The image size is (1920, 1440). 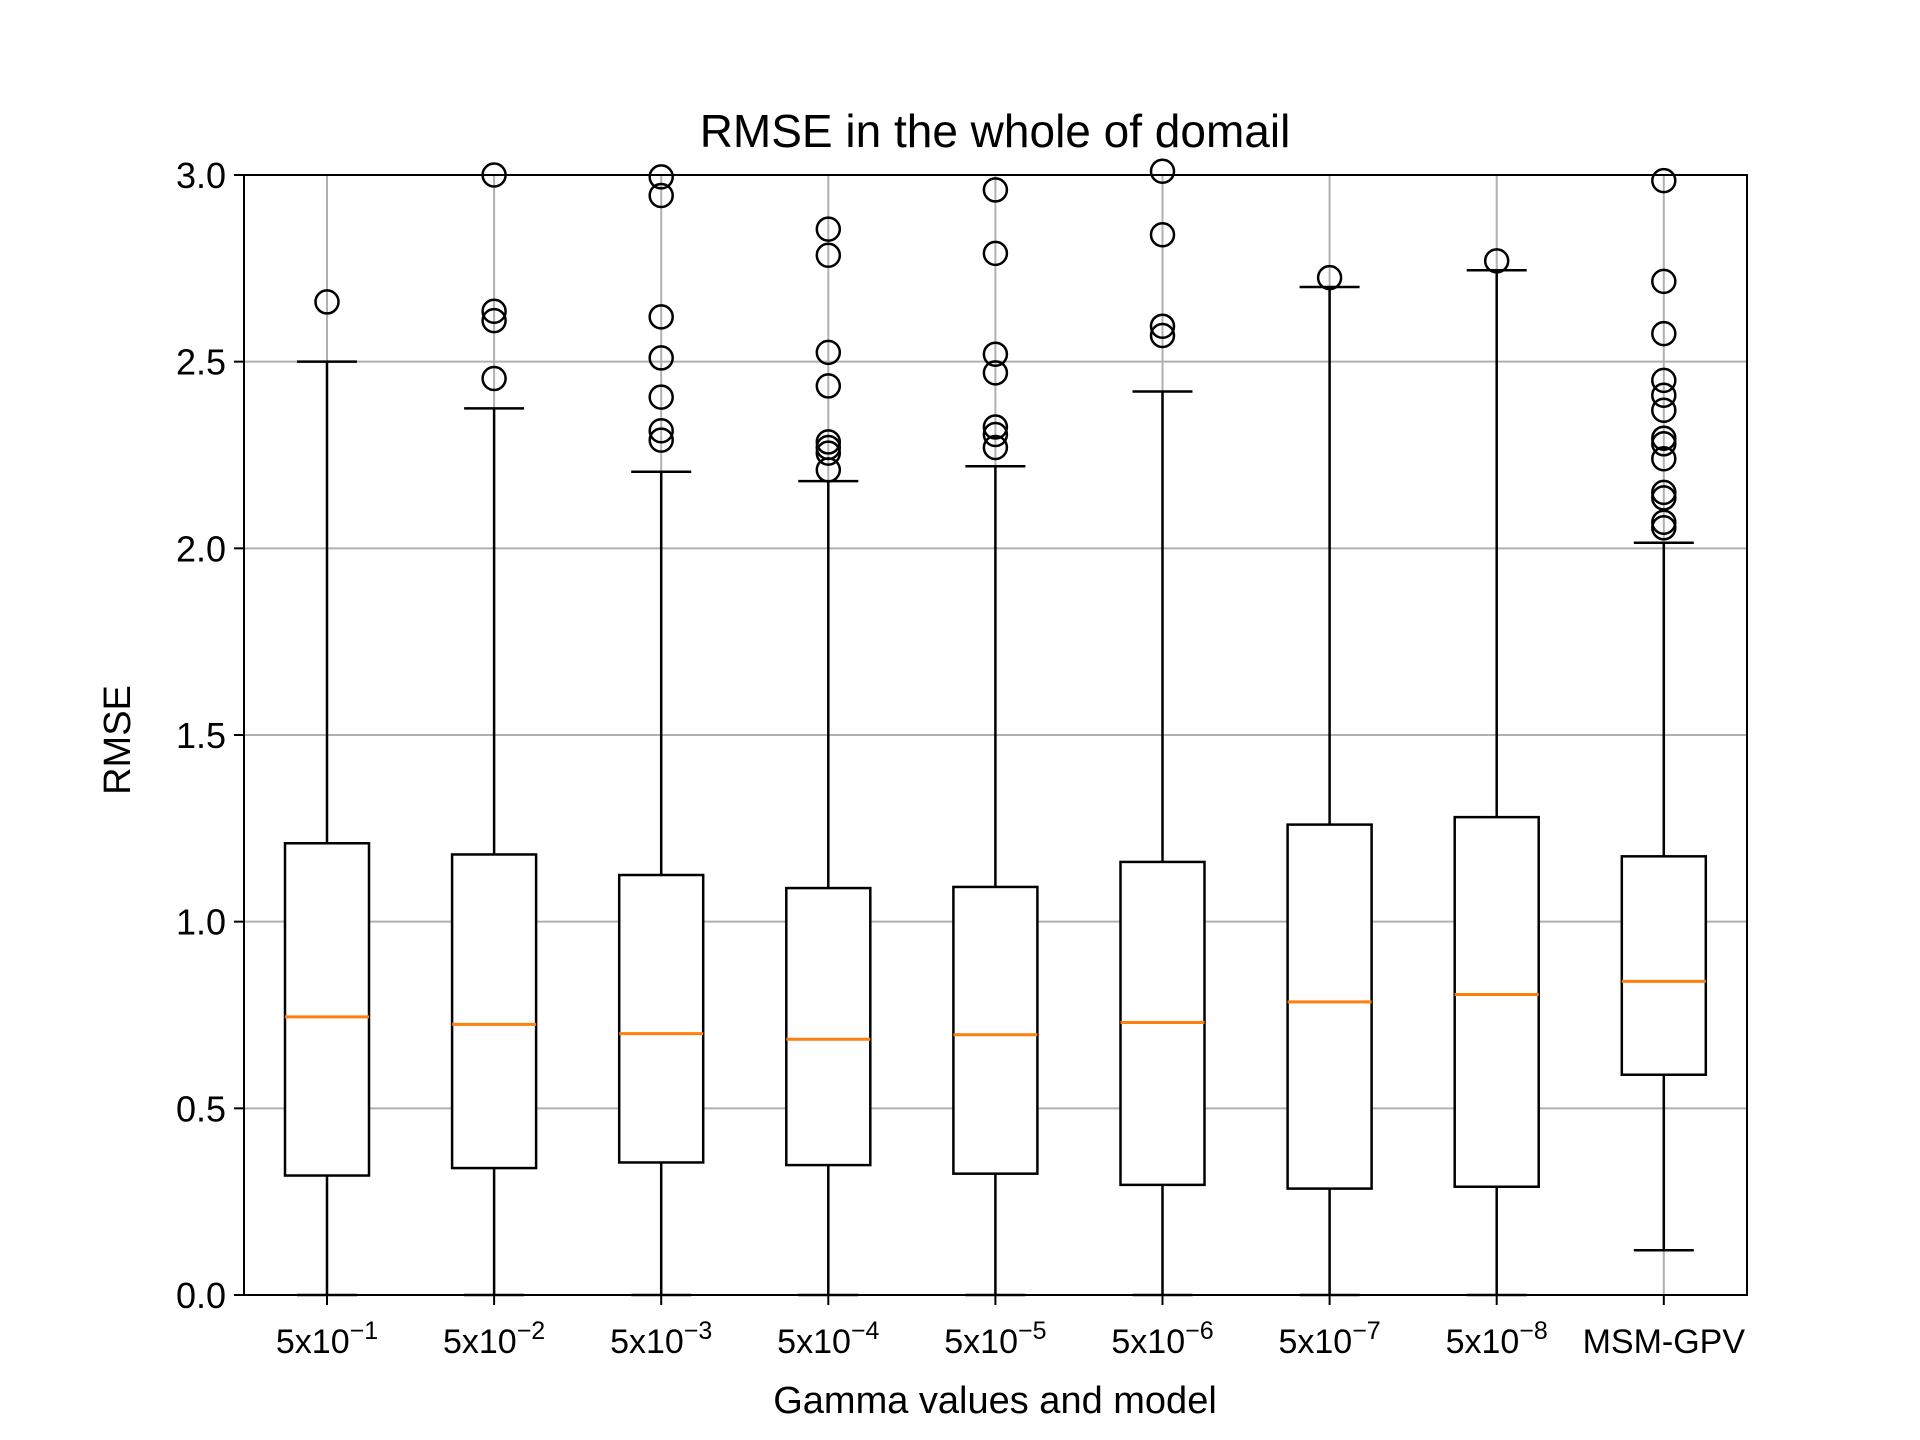 What do you see at coordinates (327, 1339) in the screenshot?
I see `x-tick-label: 5x10⁻¹` at bounding box center [327, 1339].